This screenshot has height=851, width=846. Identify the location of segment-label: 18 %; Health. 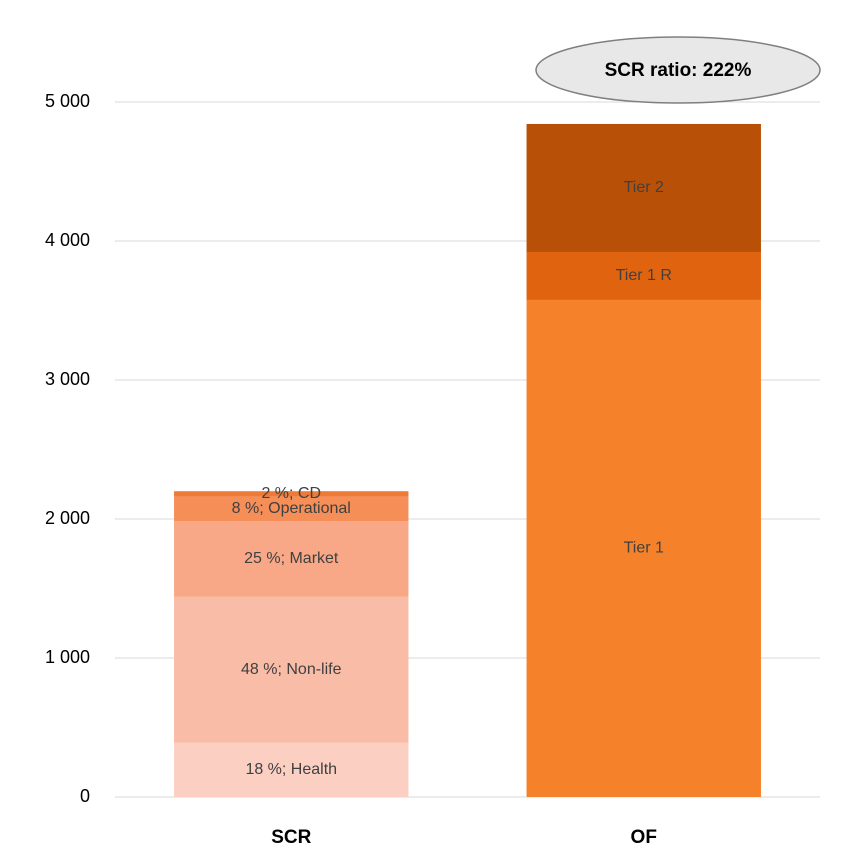
(291, 769).